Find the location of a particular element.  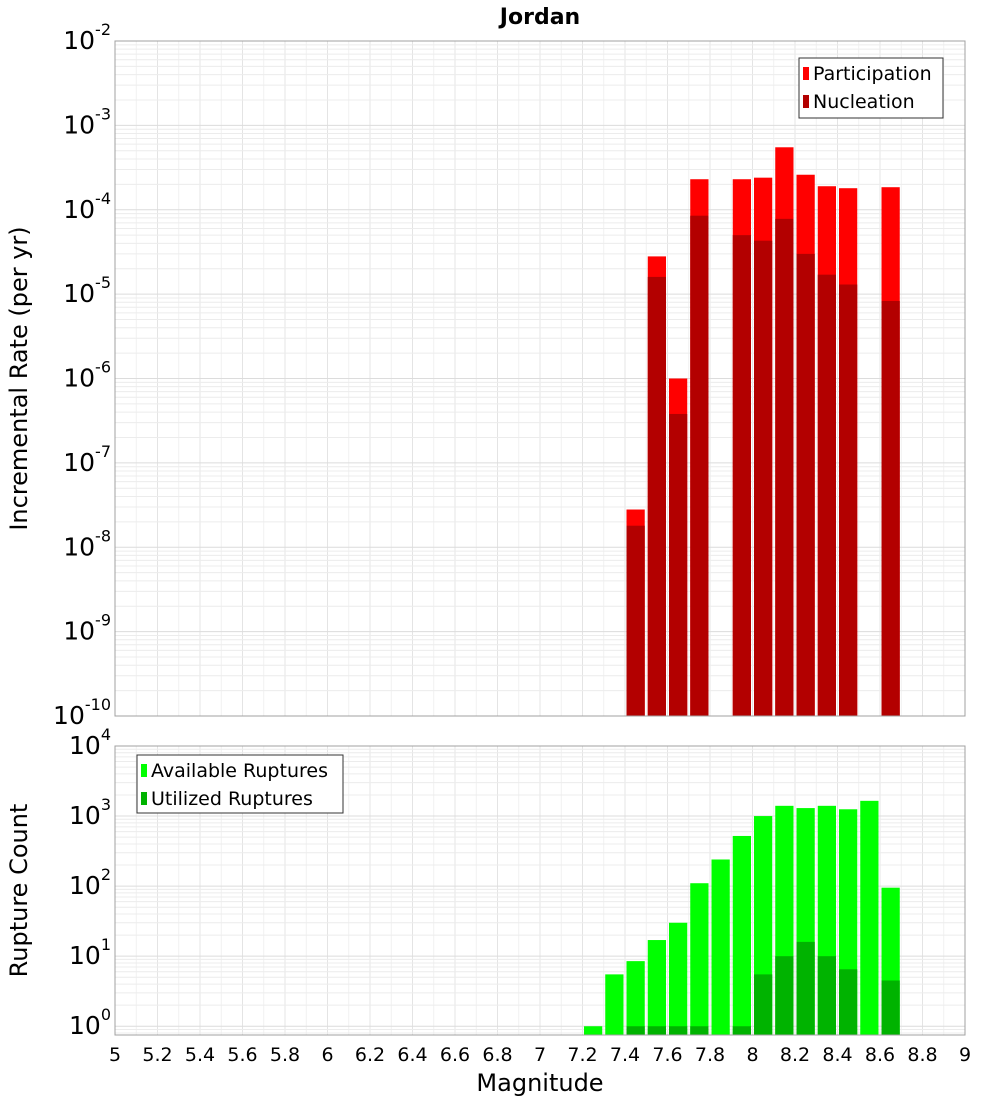

y-tick-label: 10¹ is located at coordinates (90, 952).